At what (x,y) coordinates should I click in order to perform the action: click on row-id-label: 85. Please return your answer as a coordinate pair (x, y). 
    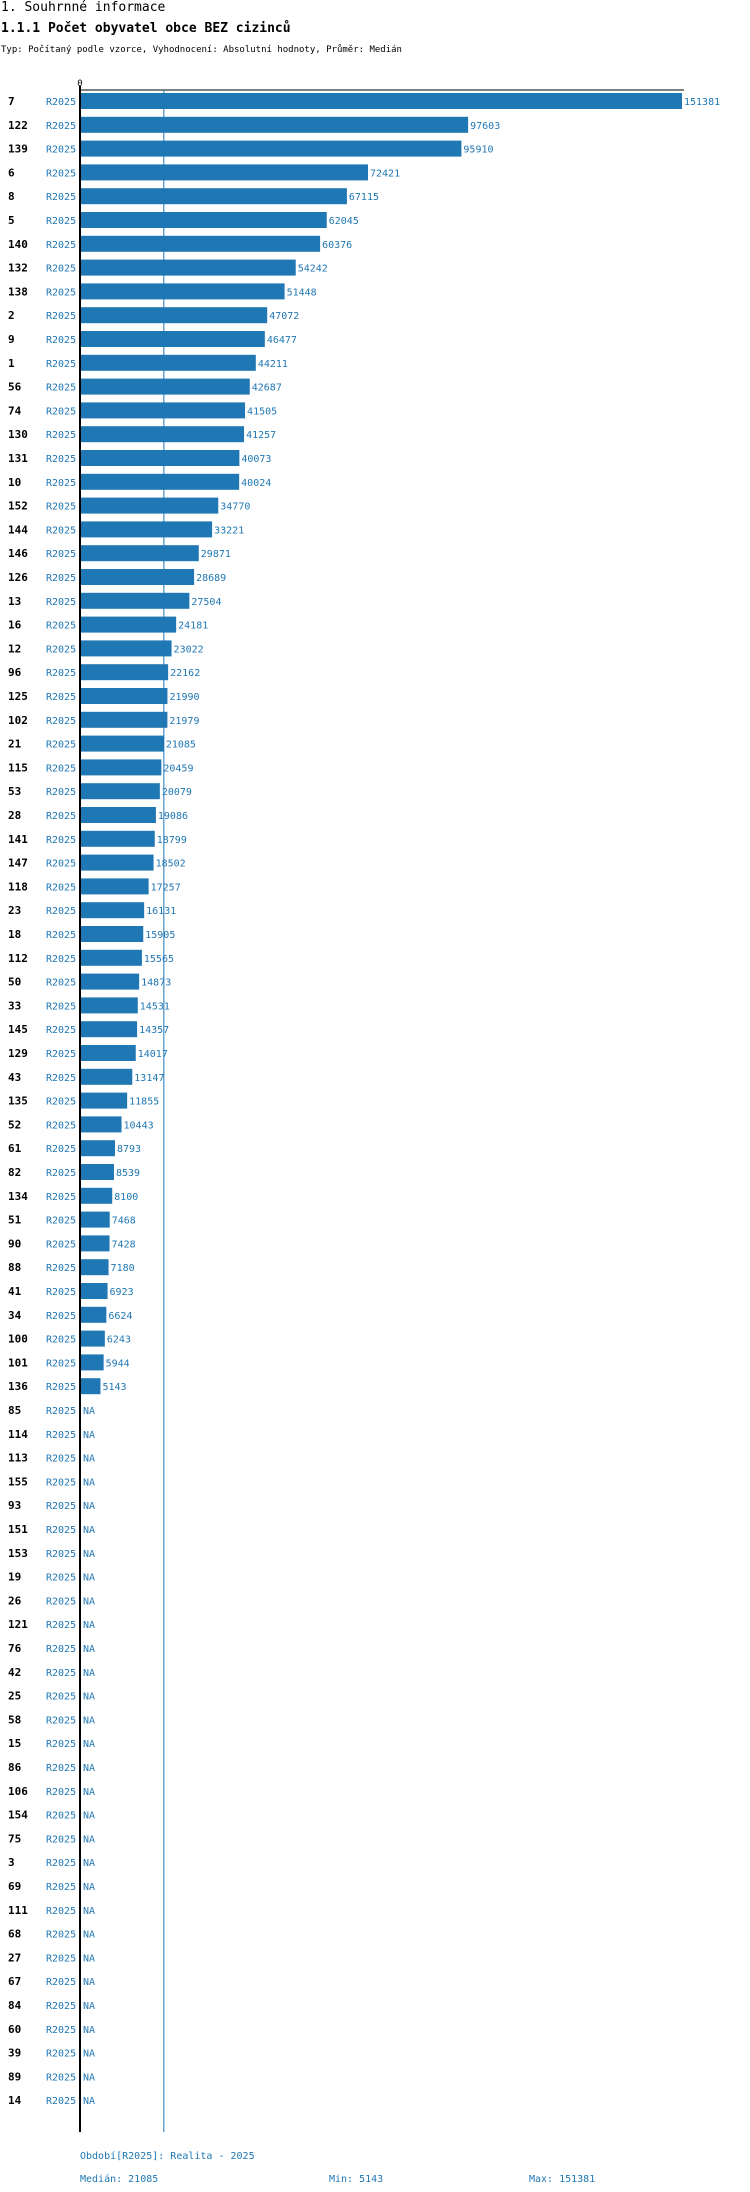
    Looking at the image, I should click on (14, 1410).